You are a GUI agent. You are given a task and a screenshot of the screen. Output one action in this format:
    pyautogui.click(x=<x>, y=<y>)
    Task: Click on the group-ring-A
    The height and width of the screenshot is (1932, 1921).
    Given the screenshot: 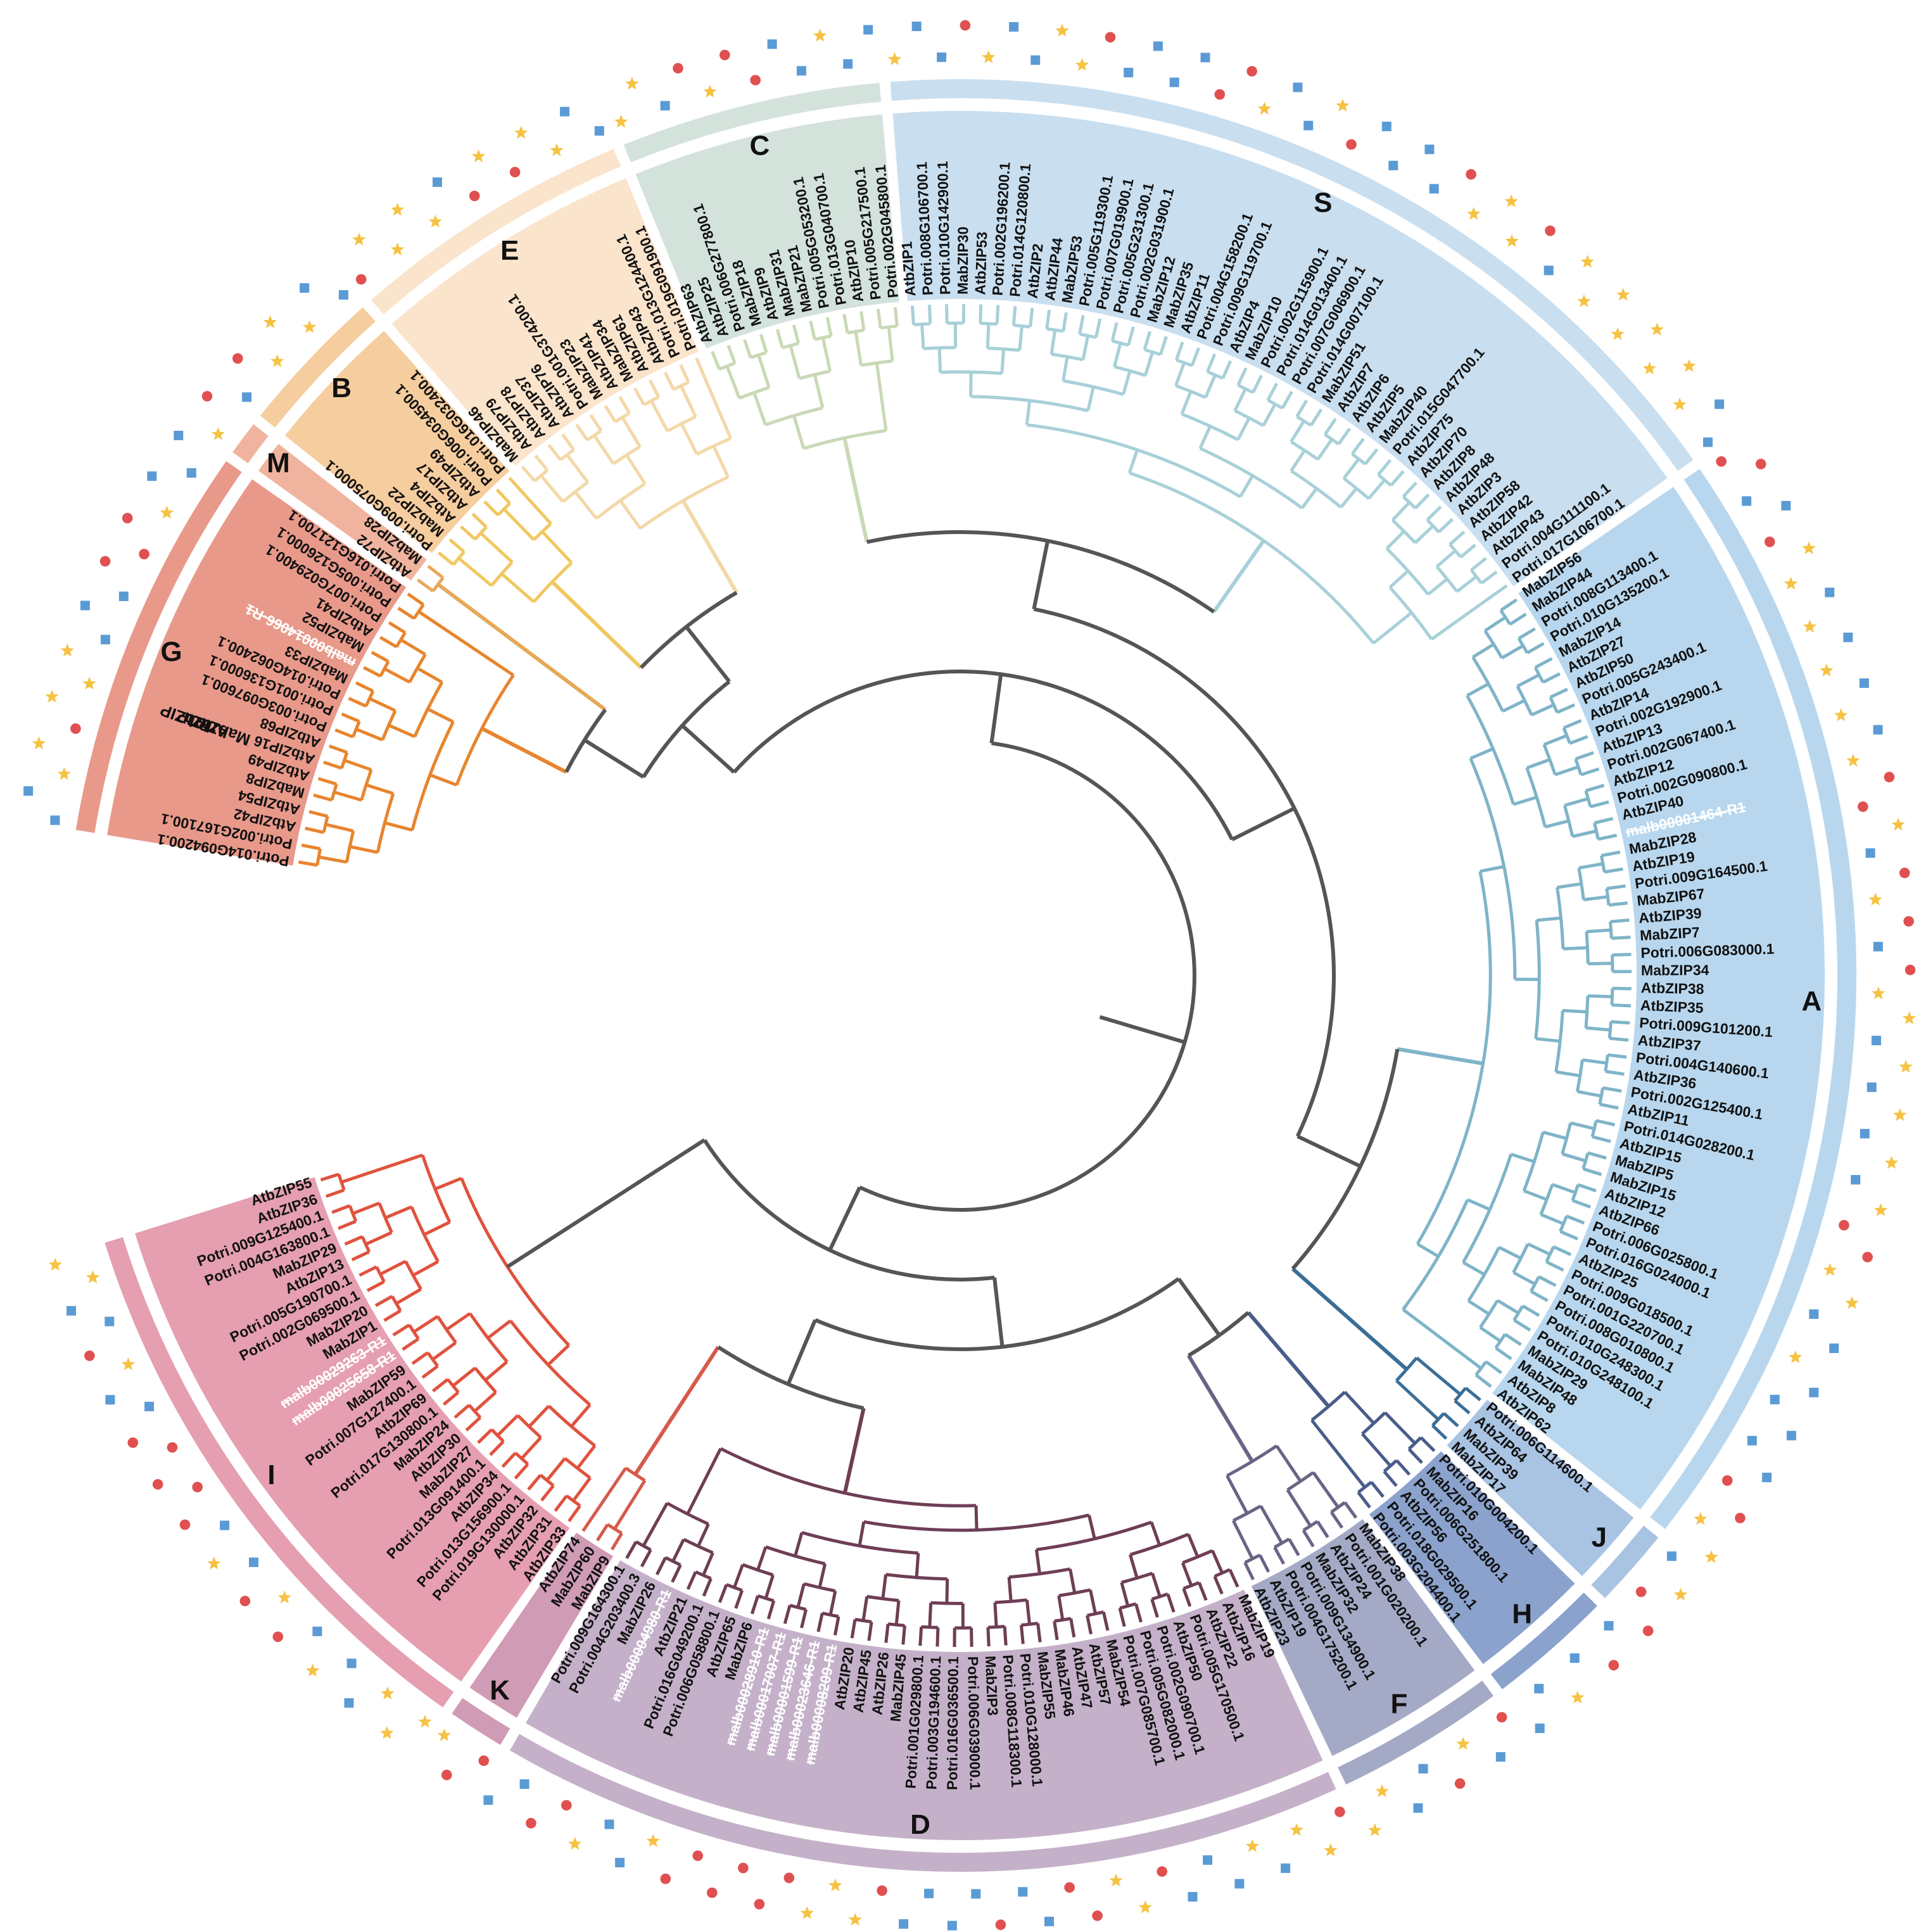 What is the action you would take?
    pyautogui.click(x=1753, y=999)
    